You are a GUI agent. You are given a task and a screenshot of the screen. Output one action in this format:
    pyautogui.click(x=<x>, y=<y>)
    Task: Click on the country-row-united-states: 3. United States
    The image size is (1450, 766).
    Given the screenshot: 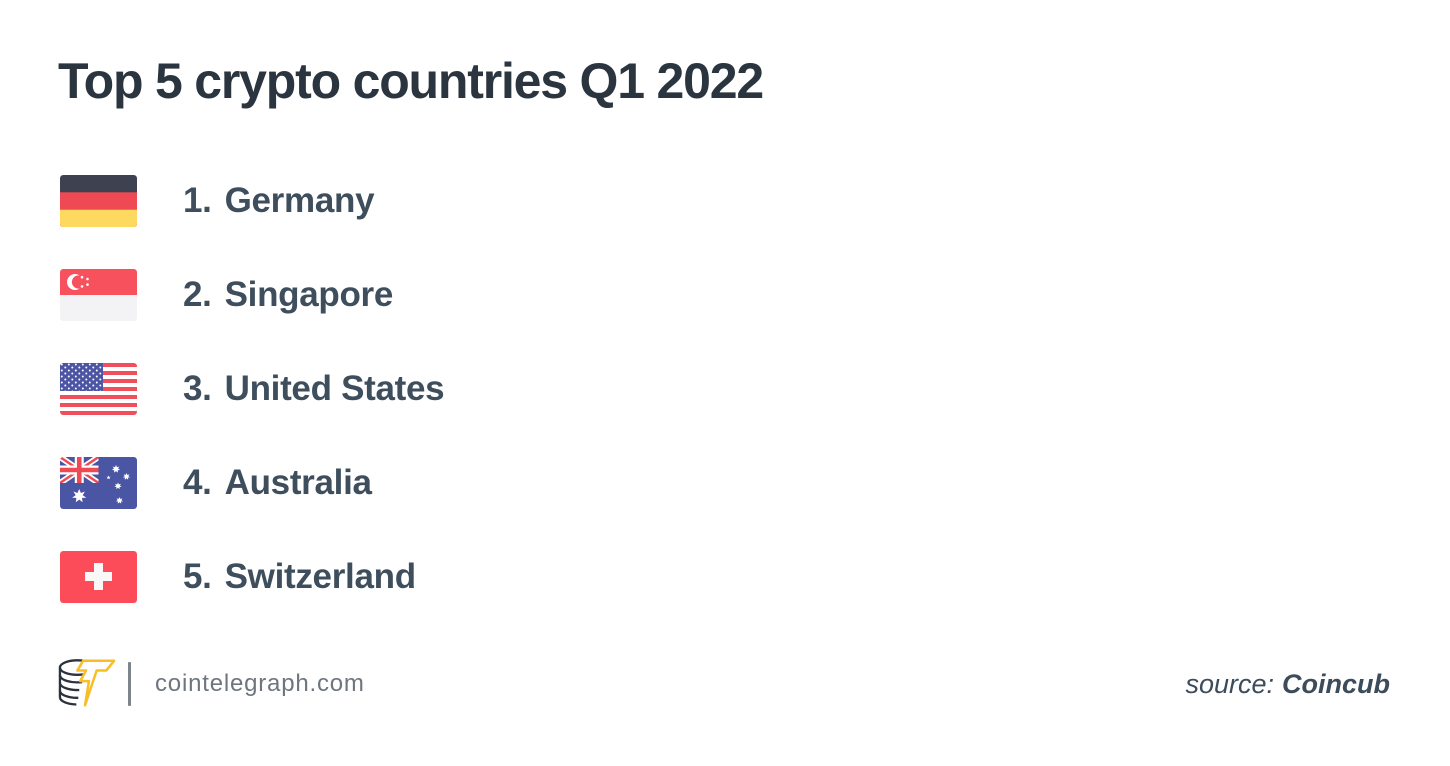 What is the action you would take?
    pyautogui.click(x=252, y=389)
    